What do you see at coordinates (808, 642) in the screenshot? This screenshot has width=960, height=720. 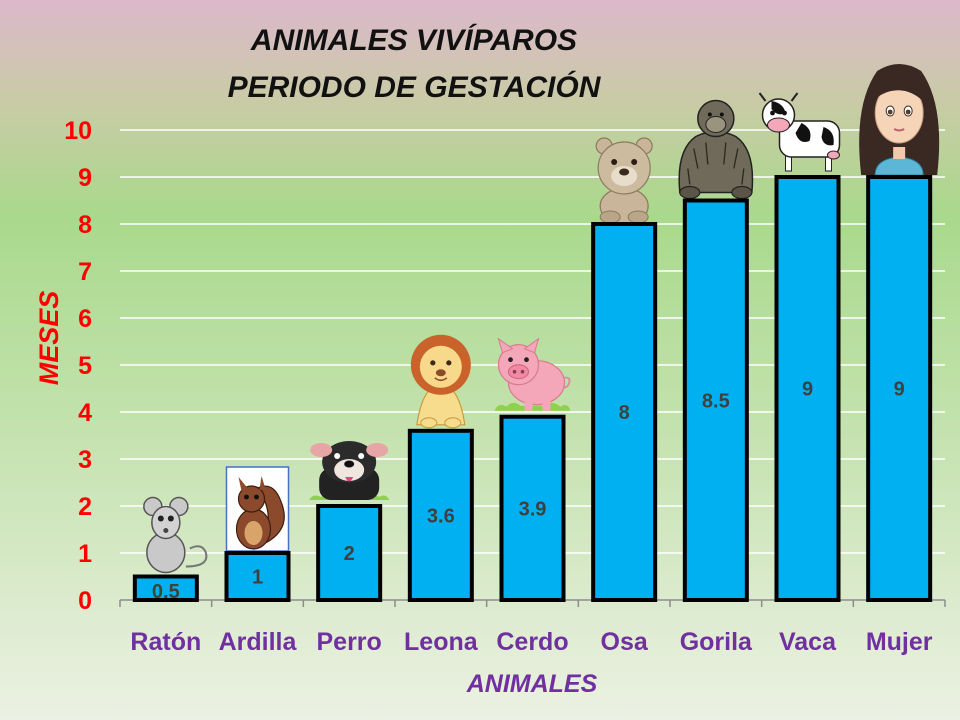 I see `x-tick-label: Vaca` at bounding box center [808, 642].